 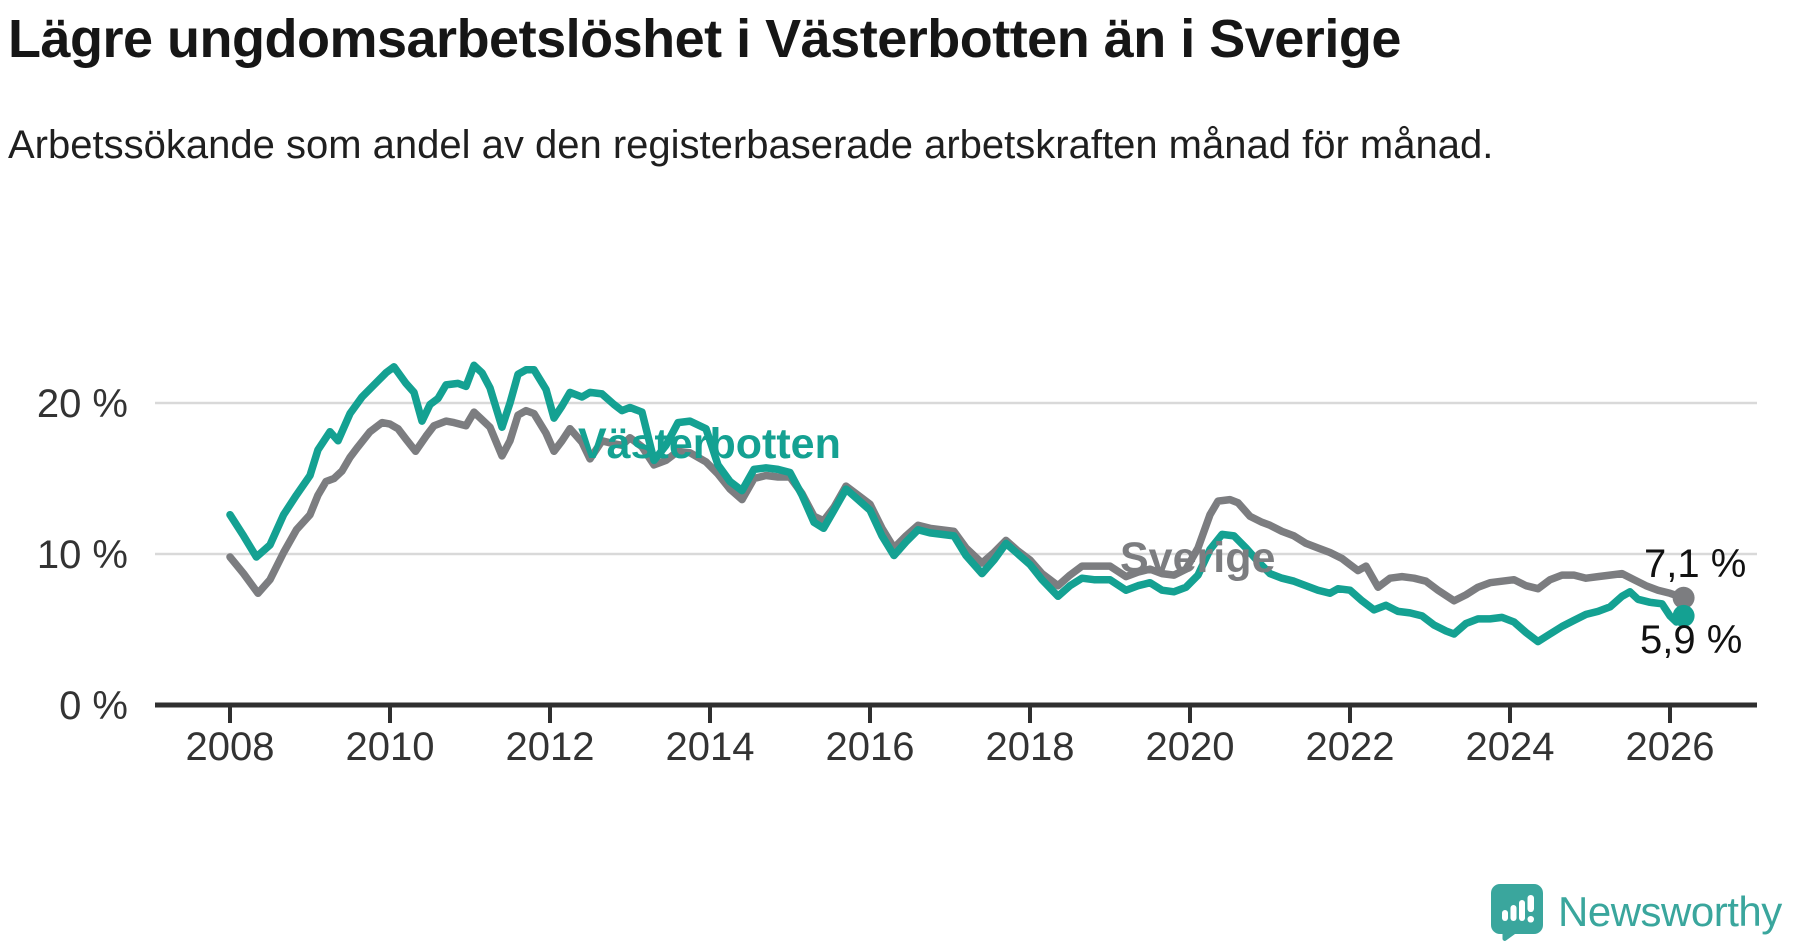 I want to click on x-axis-tick-label: 2012, so click(x=550, y=747).